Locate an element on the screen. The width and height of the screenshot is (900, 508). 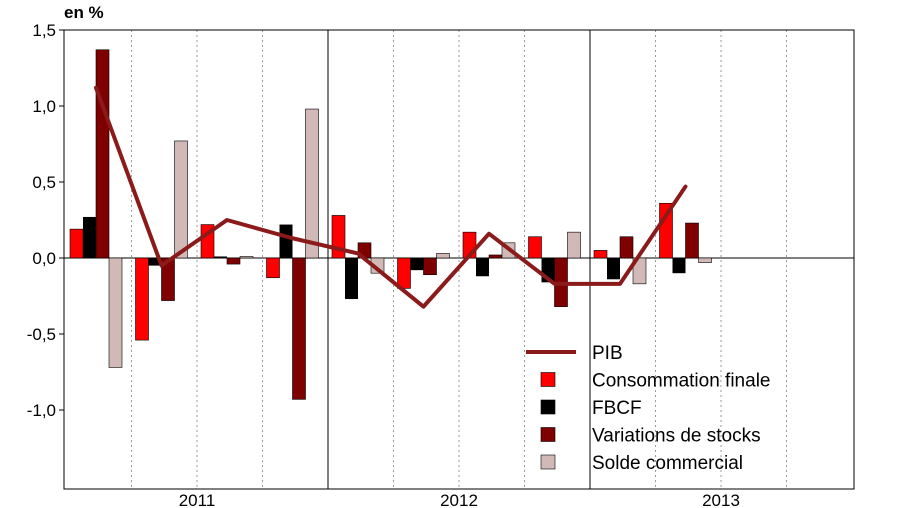
legend-swatch-variations-de-stocks is located at coordinates (548, 434).